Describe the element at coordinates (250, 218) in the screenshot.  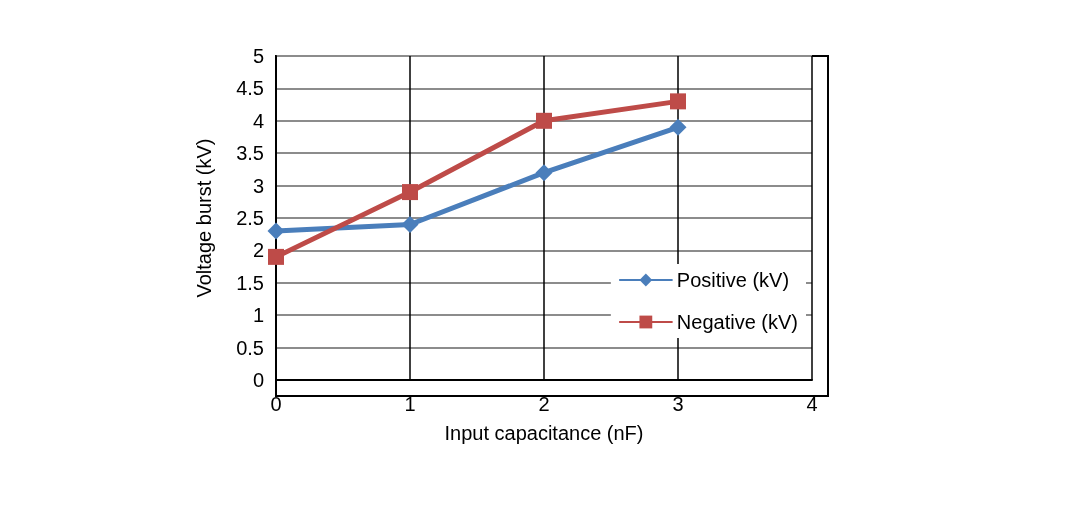
I see `y-tick-label: 2.5` at that location.